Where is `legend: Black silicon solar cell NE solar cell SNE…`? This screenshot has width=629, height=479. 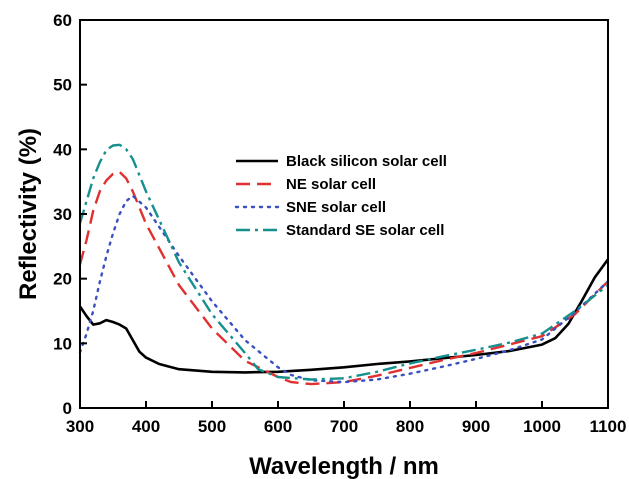 legend: Black silicon solar cell NE solar cell SNE… is located at coordinates (340, 196).